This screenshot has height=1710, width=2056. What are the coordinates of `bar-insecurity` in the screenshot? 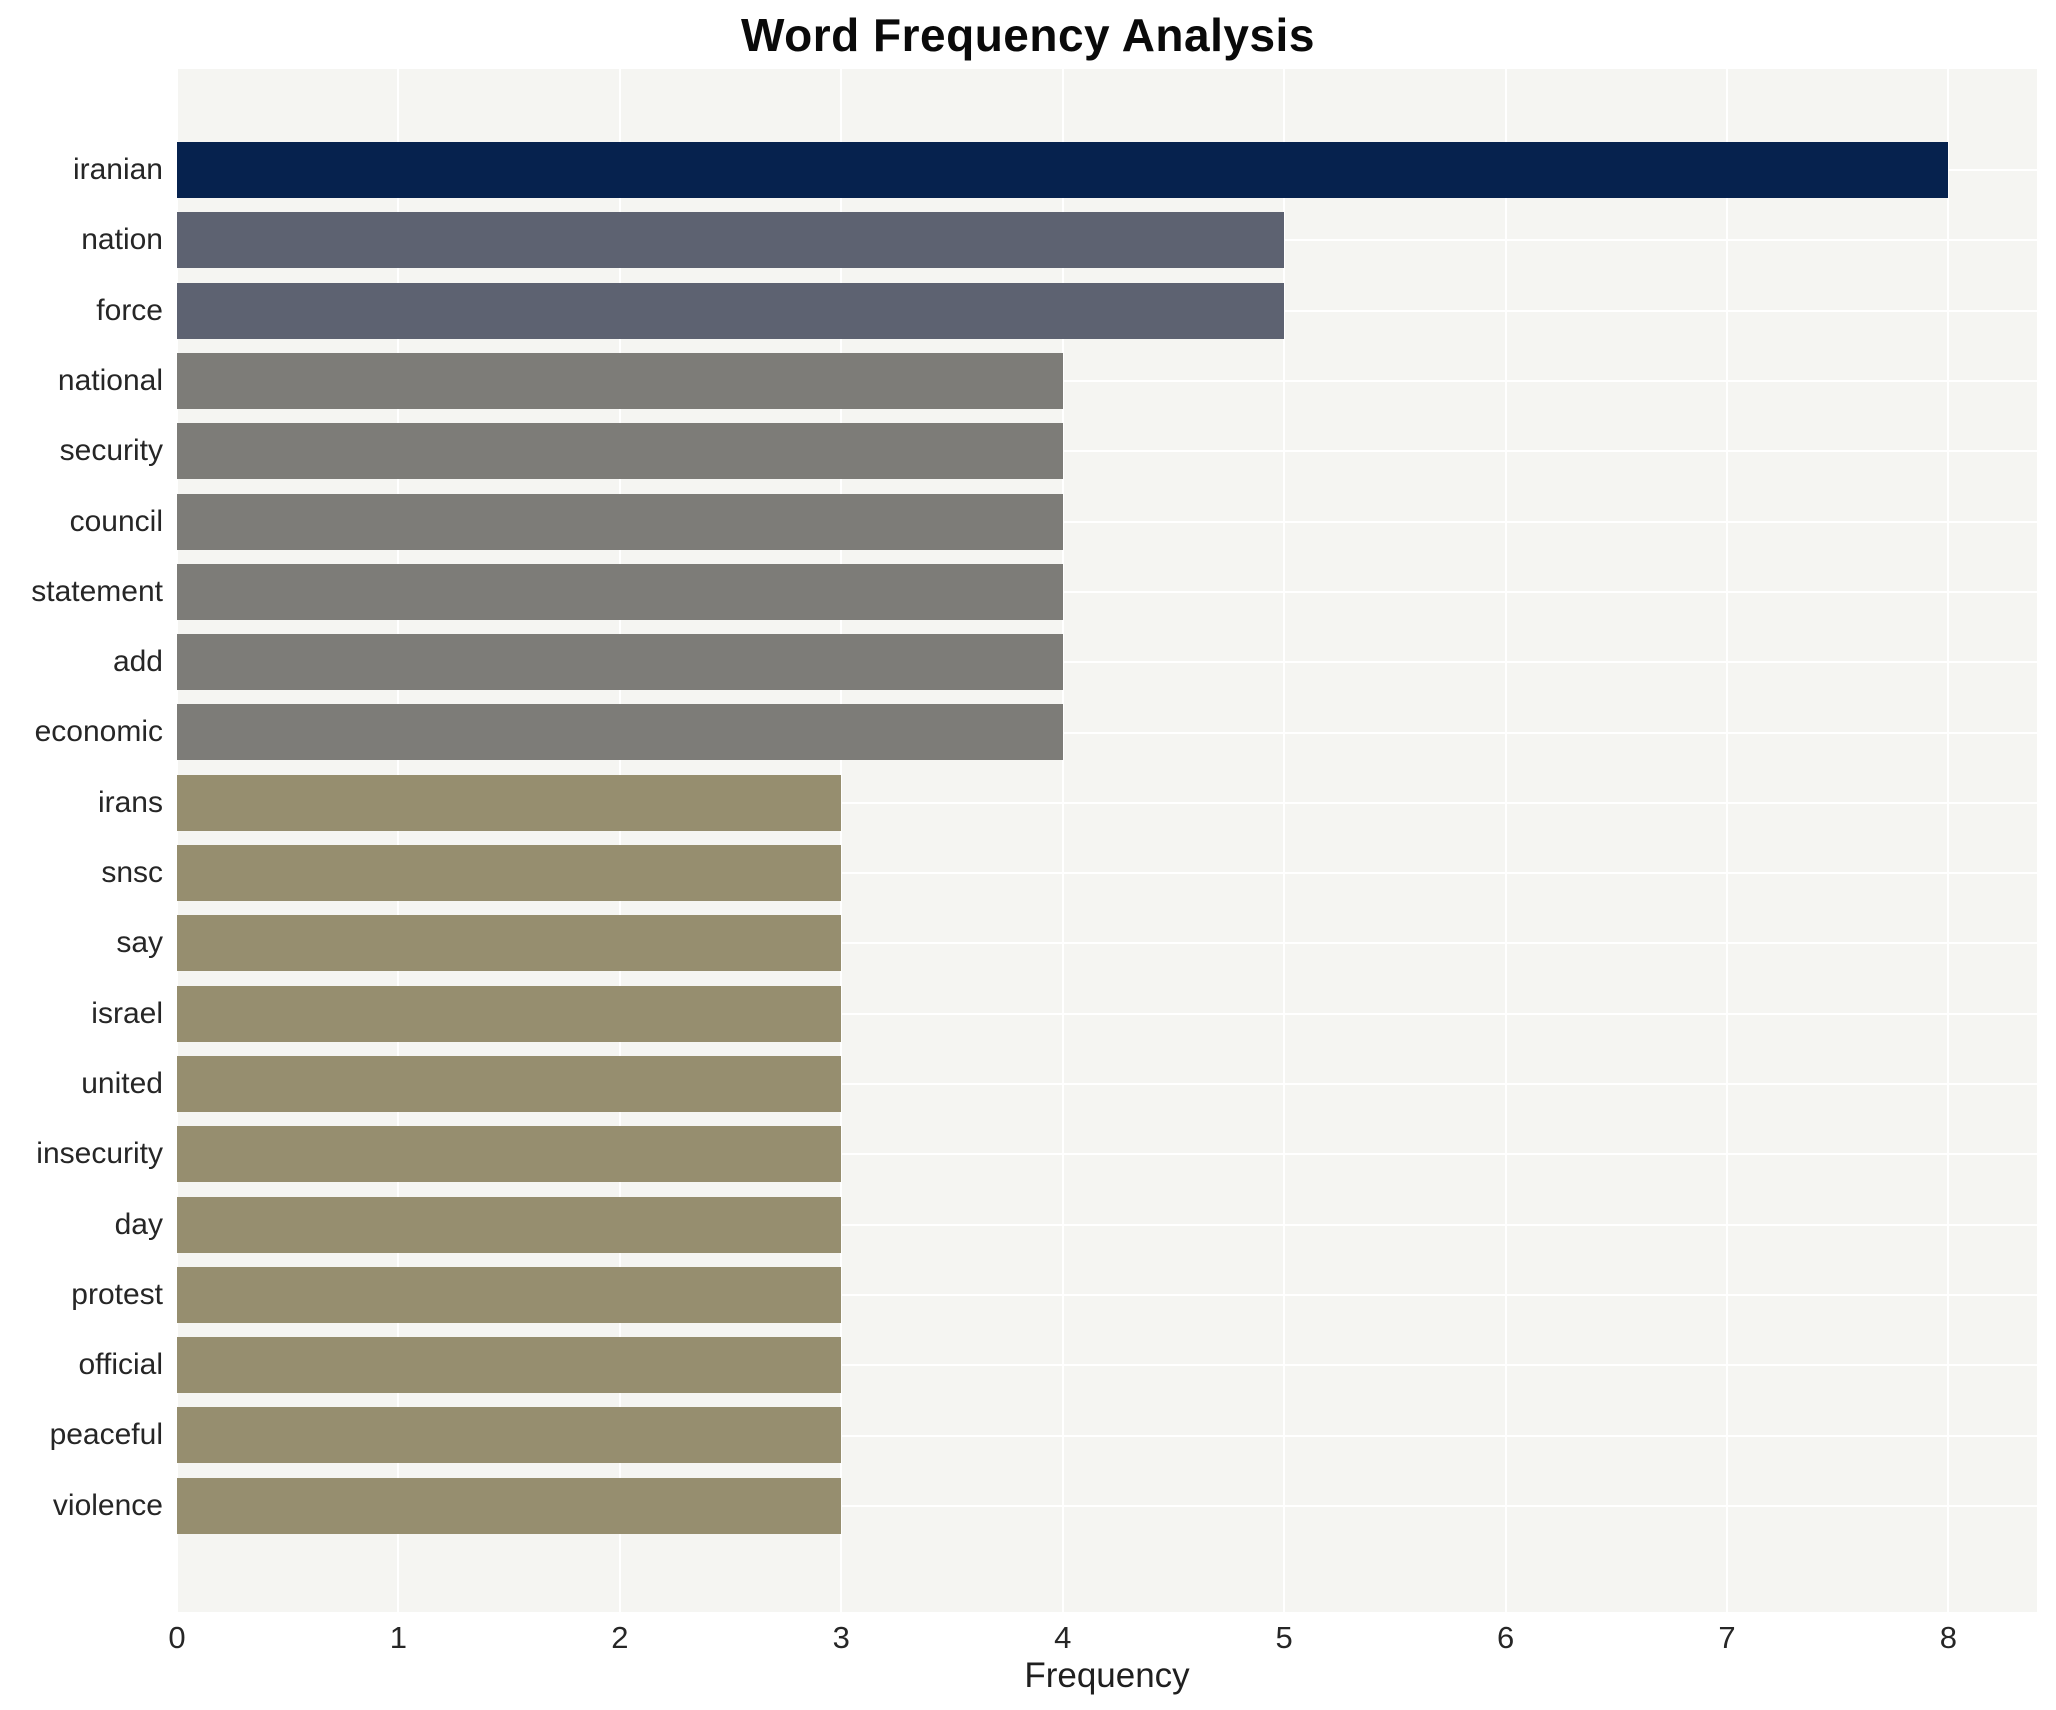 It's located at (509, 1154).